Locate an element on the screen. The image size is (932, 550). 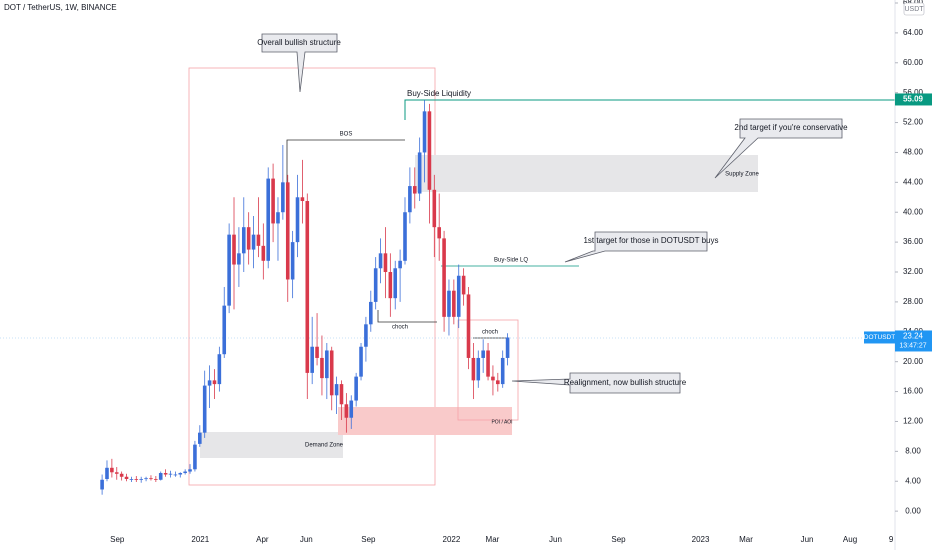
x-tick-label: Sep is located at coordinates (368, 539).